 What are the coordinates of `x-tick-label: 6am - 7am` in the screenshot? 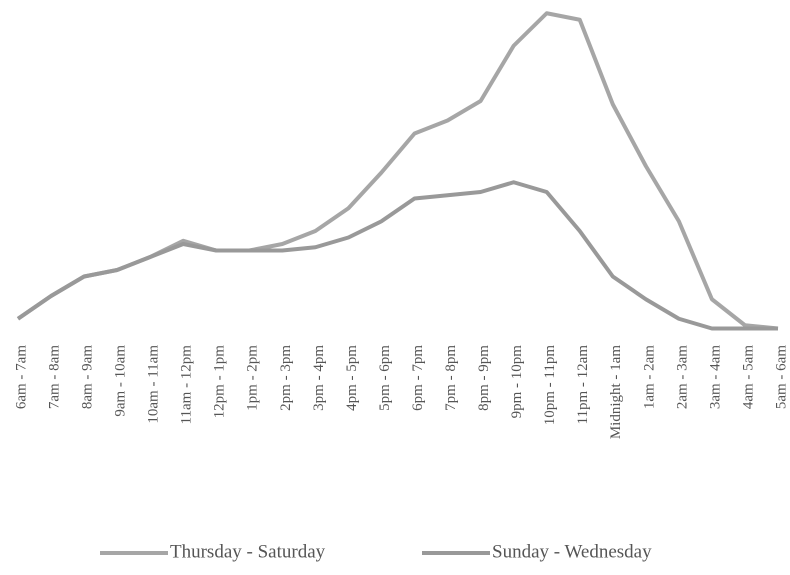 It's located at (21, 377).